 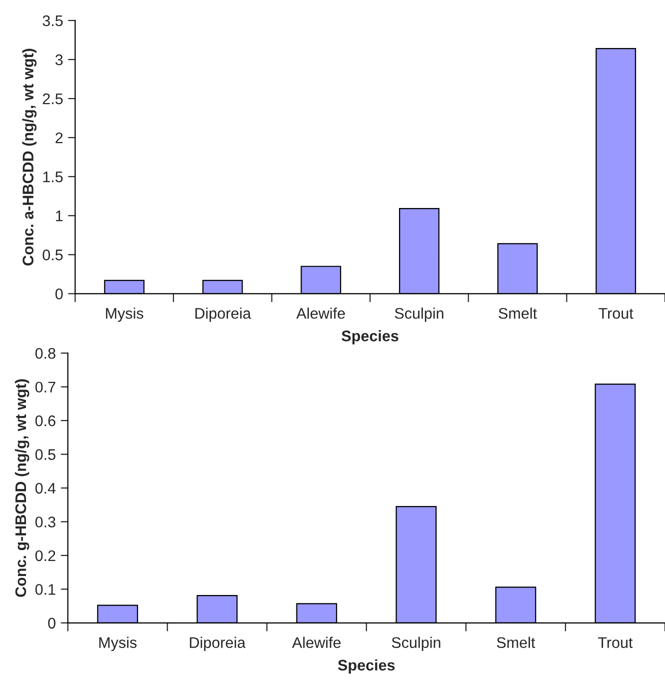 What do you see at coordinates (45, 387) in the screenshot?
I see `y-tick-label: 0.7` at bounding box center [45, 387].